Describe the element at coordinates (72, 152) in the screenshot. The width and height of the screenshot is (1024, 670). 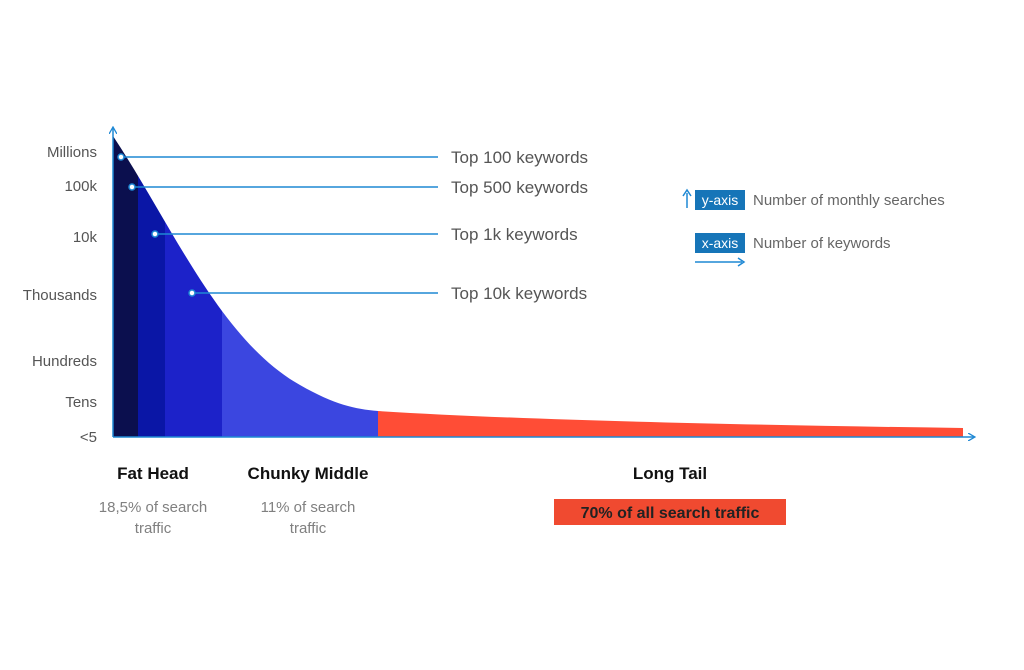
I see `y-tick-label: Millions` at that location.